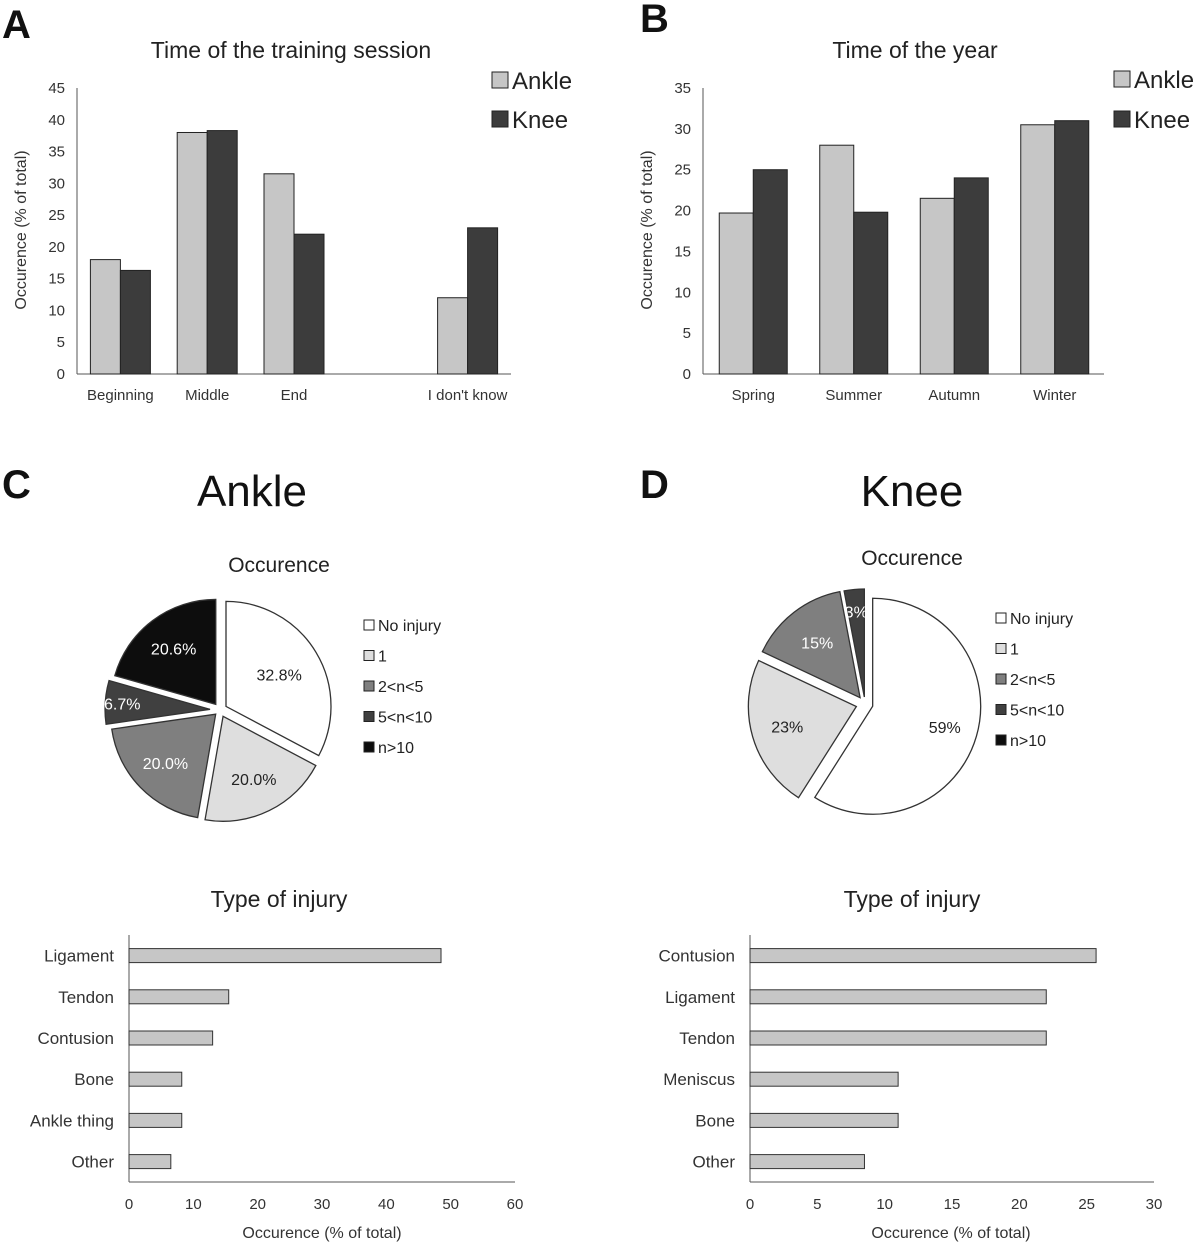  I want to click on chart-b-ylabel: Occurence (% of total), so click(647, 229).